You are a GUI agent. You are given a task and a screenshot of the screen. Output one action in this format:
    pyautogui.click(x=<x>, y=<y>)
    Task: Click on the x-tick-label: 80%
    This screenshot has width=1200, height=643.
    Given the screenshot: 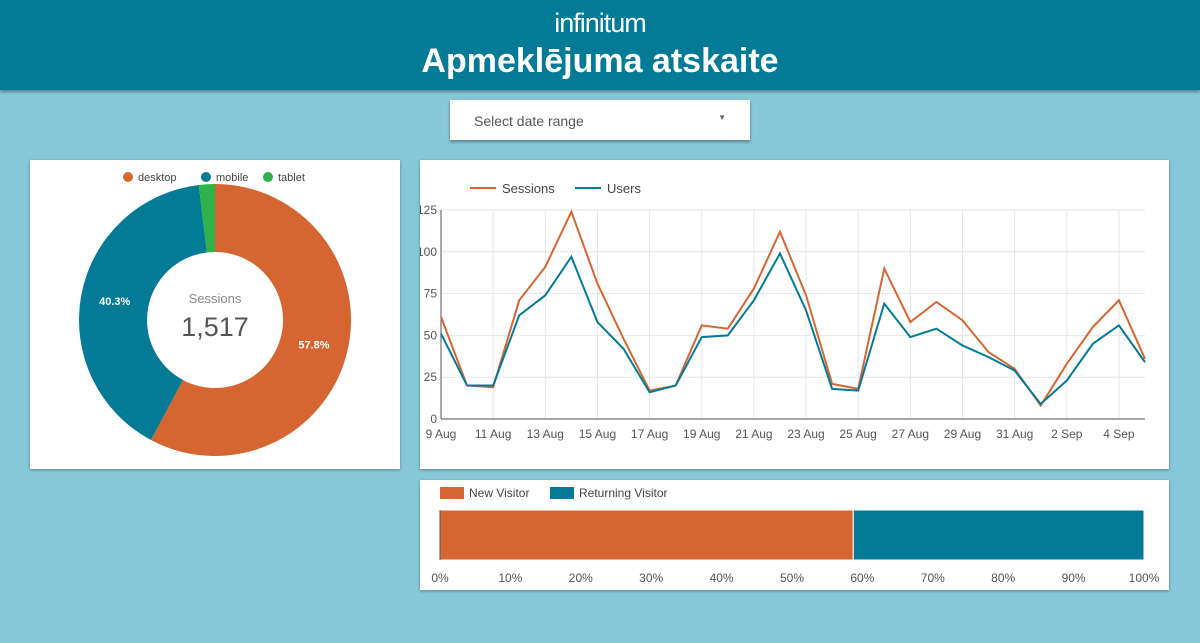 What is the action you would take?
    pyautogui.click(x=1003, y=578)
    